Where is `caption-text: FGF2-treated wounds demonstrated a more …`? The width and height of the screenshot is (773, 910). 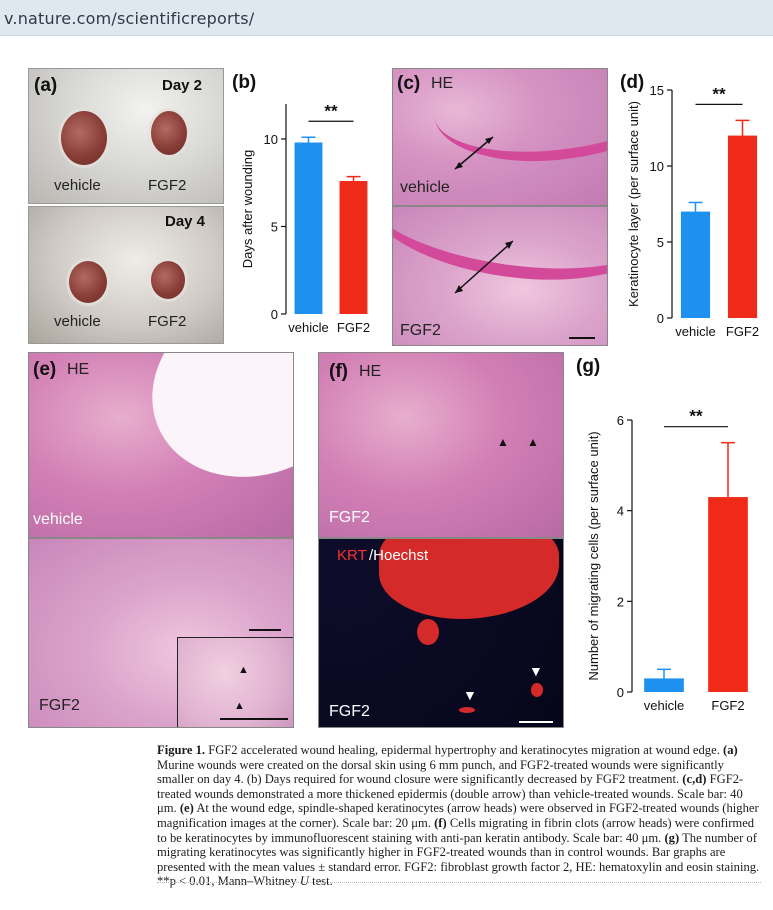
caption-text: FGF2-treated wounds demonstrated a more … is located at coordinates (450, 794).